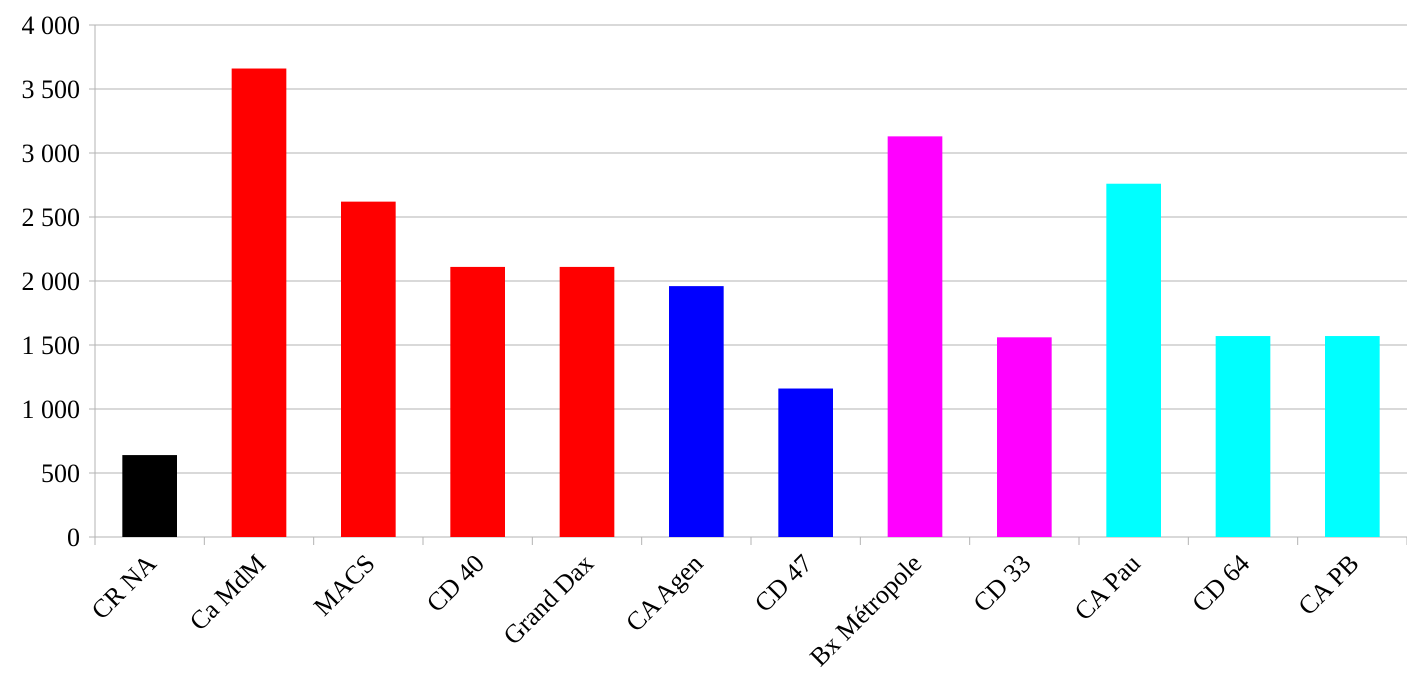 The width and height of the screenshot is (1407, 699). I want to click on bar-macs, so click(368, 369).